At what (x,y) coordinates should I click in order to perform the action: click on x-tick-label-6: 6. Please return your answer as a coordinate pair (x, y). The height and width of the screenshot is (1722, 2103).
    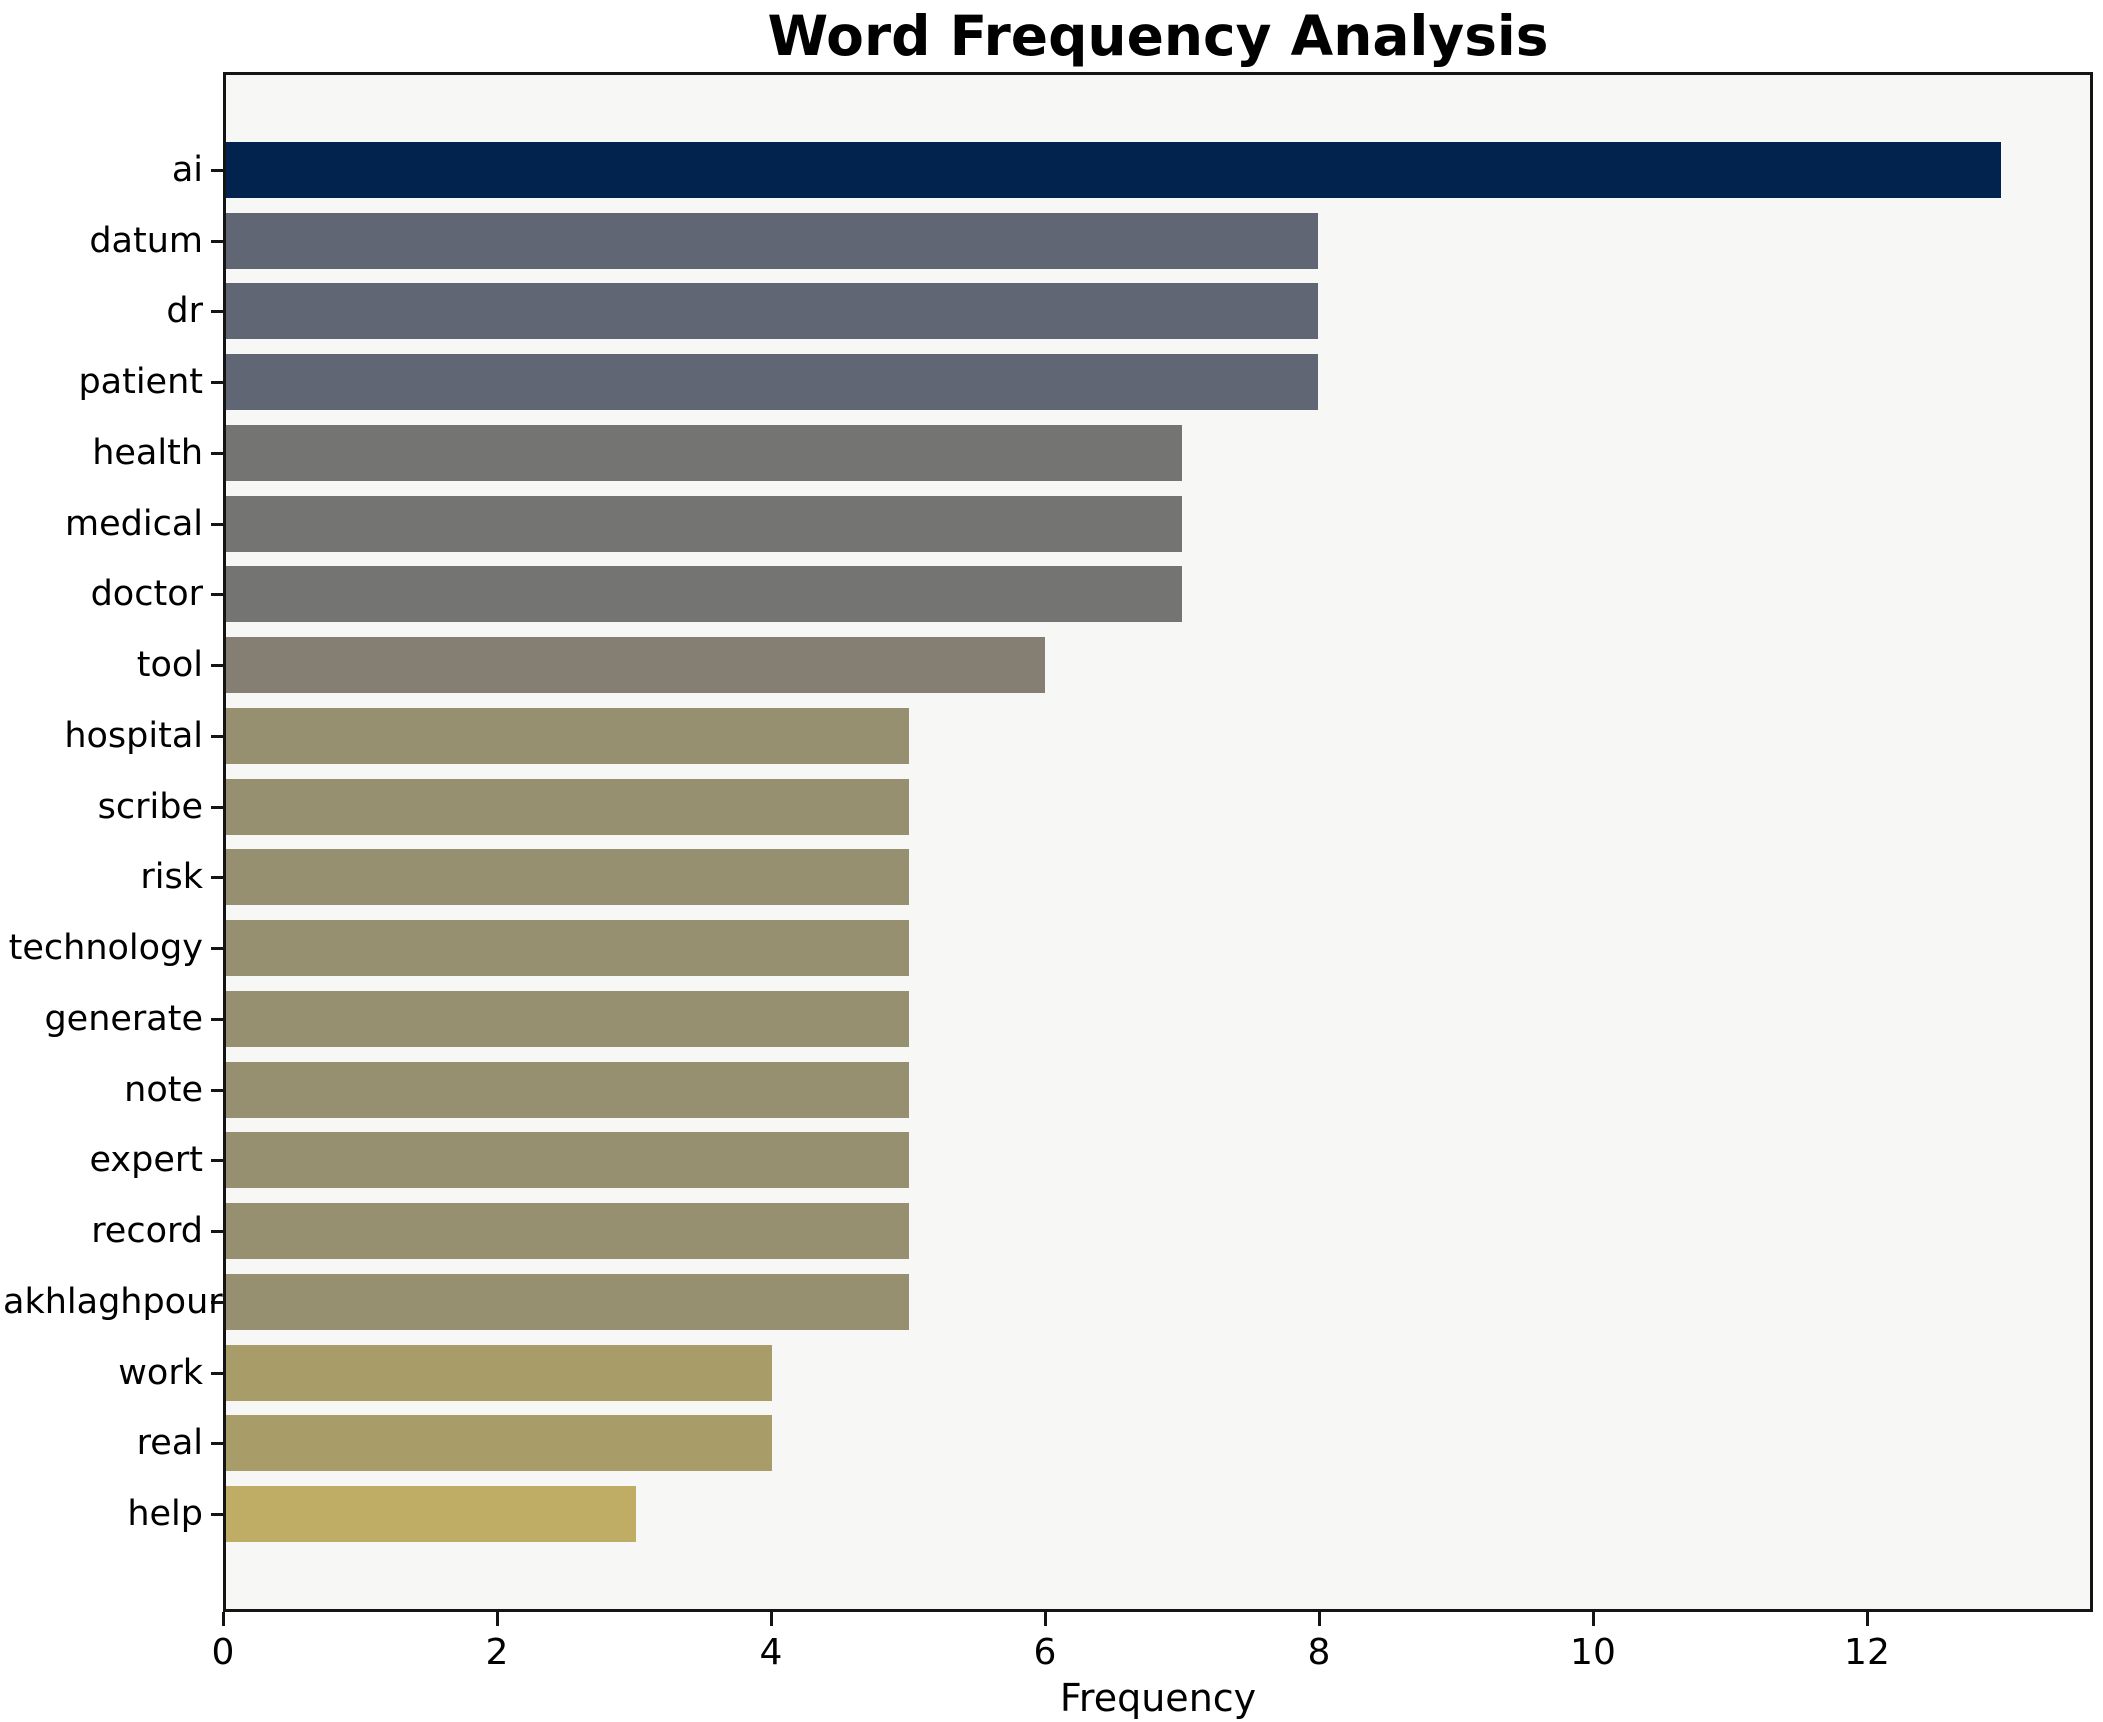
    Looking at the image, I should click on (1045, 1652).